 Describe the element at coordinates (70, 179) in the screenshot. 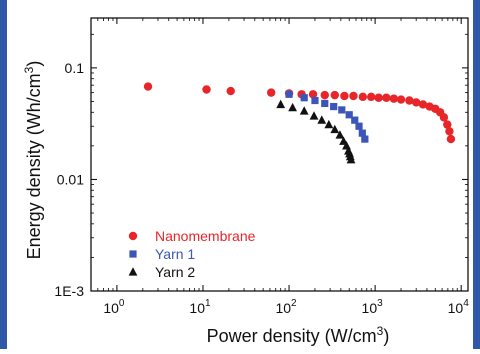

I see `y-tick-label: 0.01` at that location.